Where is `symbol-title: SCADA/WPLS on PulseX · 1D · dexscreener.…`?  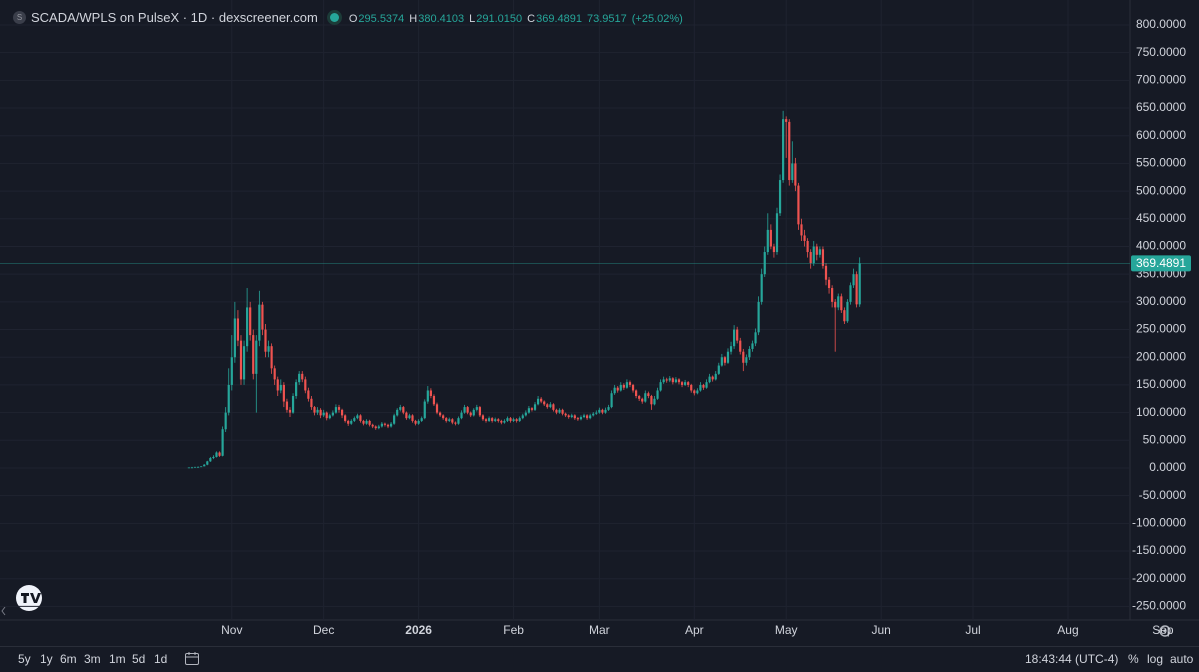
symbol-title: SCADA/WPLS on PulseX · 1D · dexscreener.… is located at coordinates (174, 17).